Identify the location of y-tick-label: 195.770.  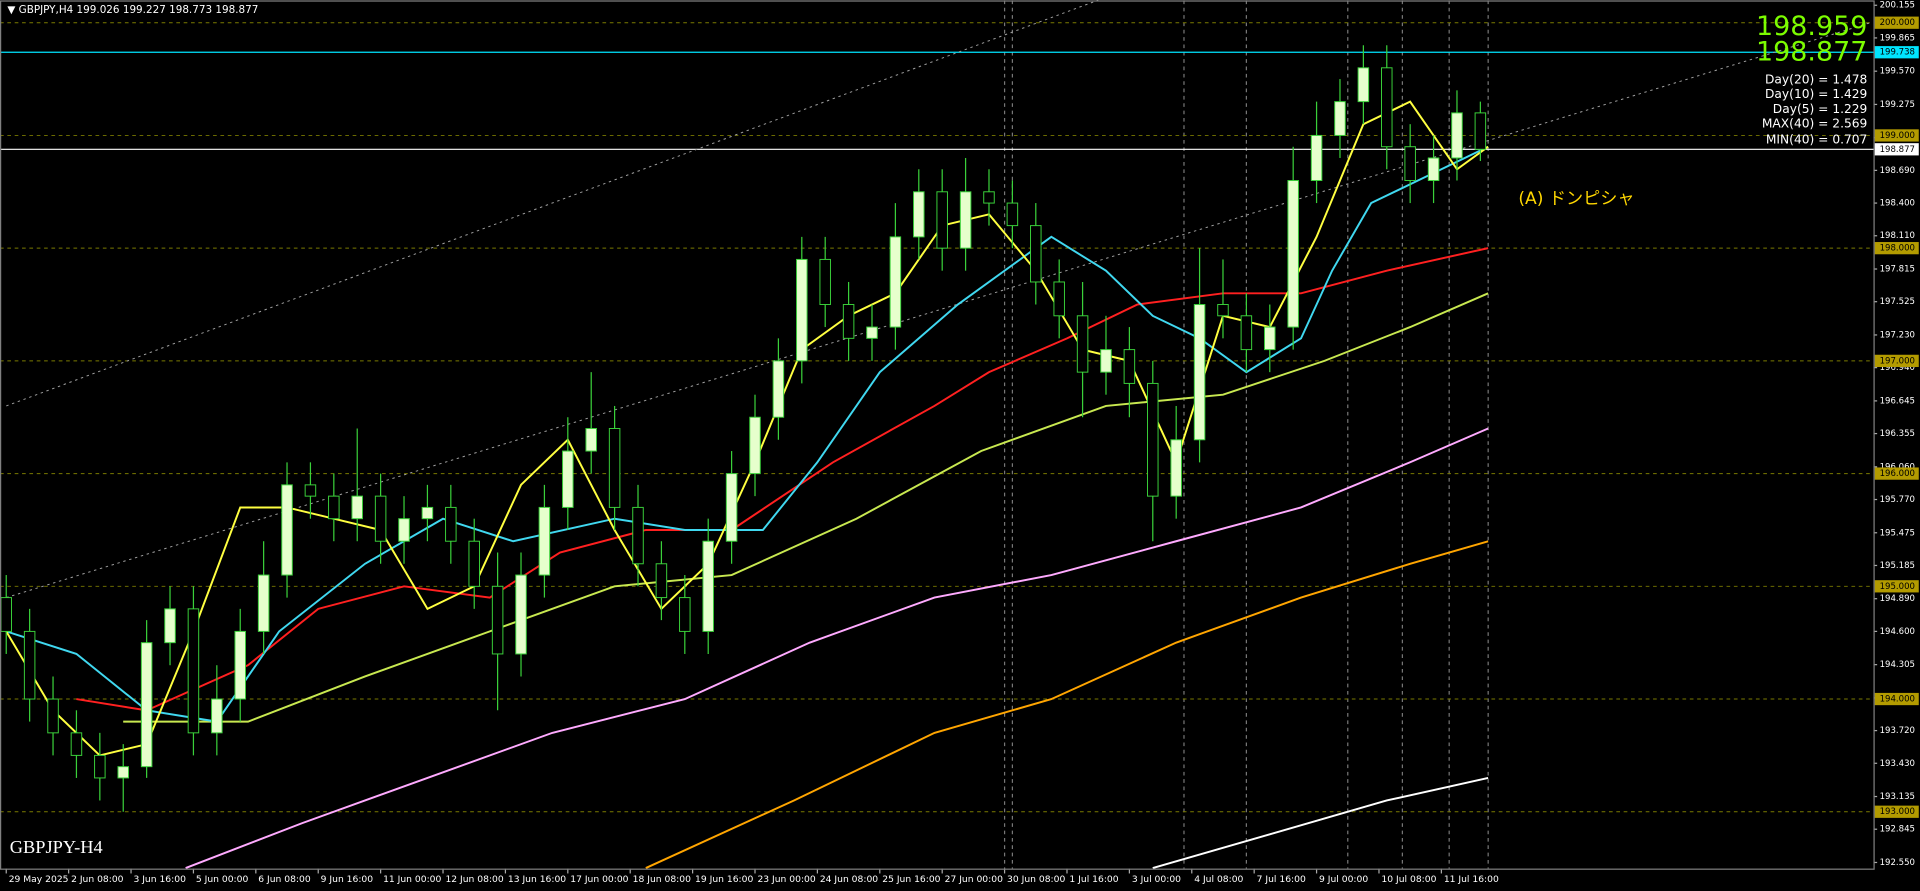
(1897, 500).